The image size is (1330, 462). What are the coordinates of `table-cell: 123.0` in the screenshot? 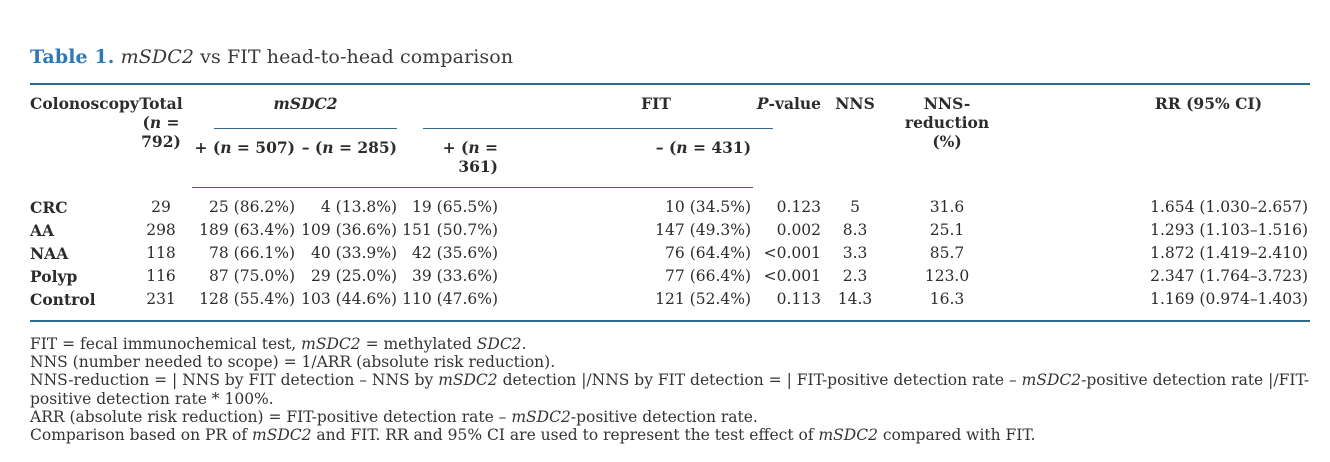 It's located at (947, 276).